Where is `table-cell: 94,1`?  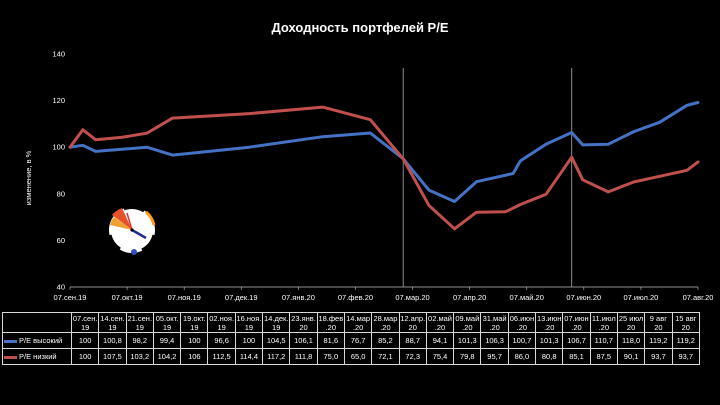 table-cell: 94,1 is located at coordinates (440, 340).